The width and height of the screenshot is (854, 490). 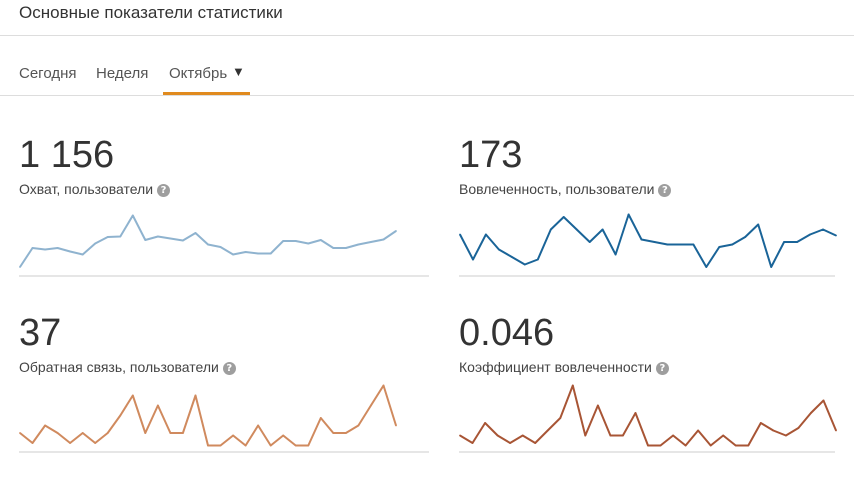 I want to click on engagement-sparkline, so click(x=648, y=245).